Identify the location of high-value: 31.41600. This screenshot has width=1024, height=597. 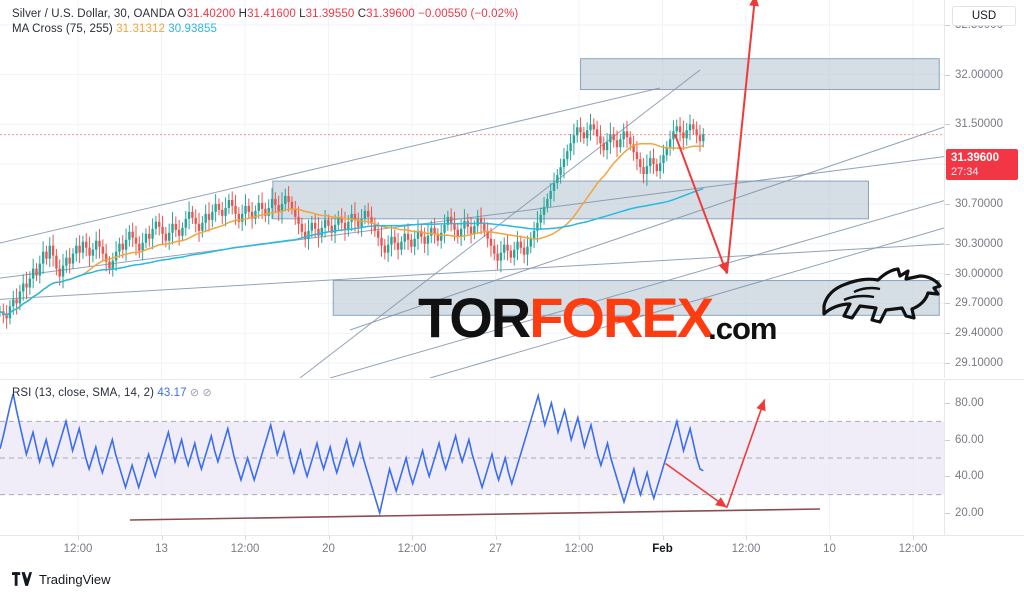
(271, 14).